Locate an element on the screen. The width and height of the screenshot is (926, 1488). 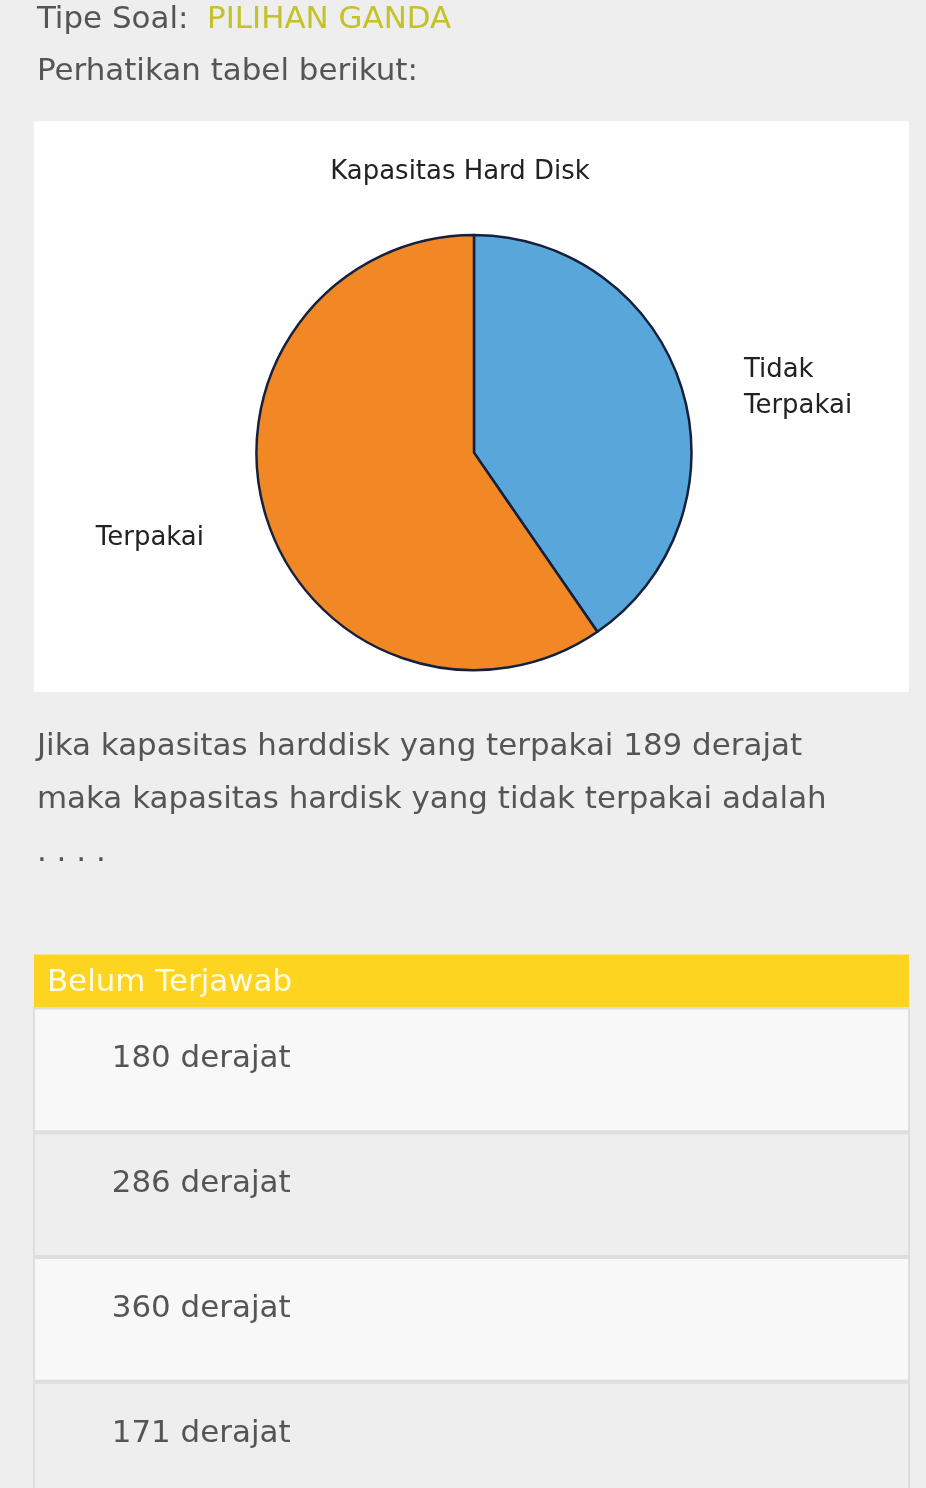
text: Perhatikan tabel berikut: is located at coordinates (227, 69).